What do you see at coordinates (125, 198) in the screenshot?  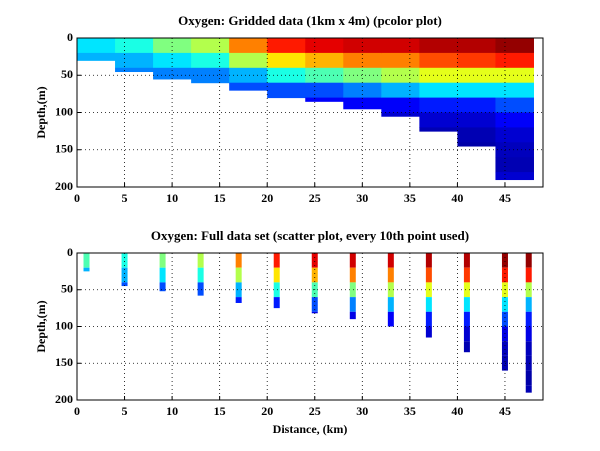 I see `x-tick-label: 5` at bounding box center [125, 198].